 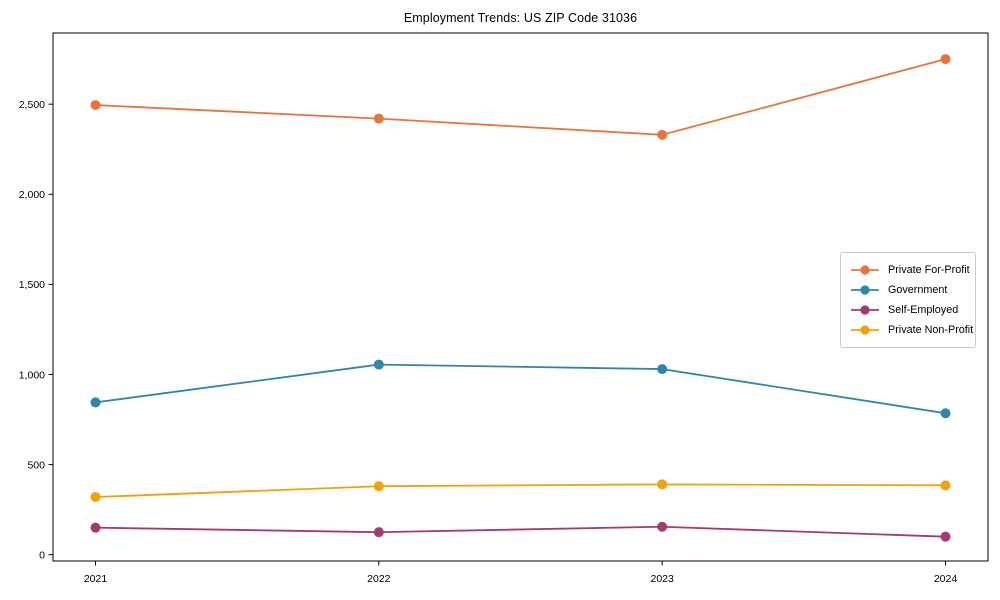 I want to click on data-point-government-2022, so click(x=378, y=364).